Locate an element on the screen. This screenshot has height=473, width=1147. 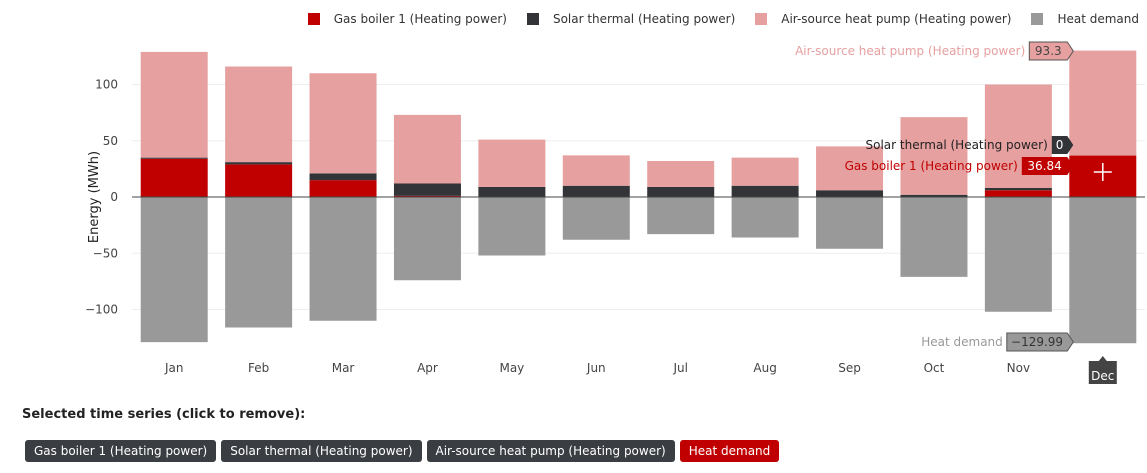
x-tick-label: Feb is located at coordinates (258, 368).